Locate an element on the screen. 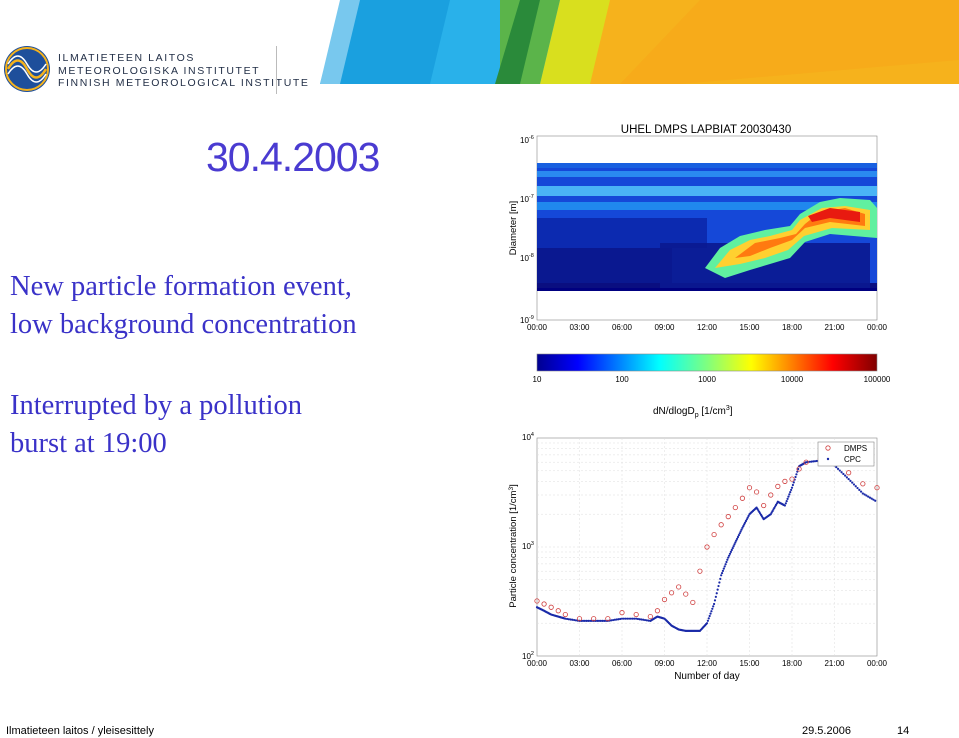 This screenshot has width=959, height=738. colorbar-tick: 10 is located at coordinates (537, 379).